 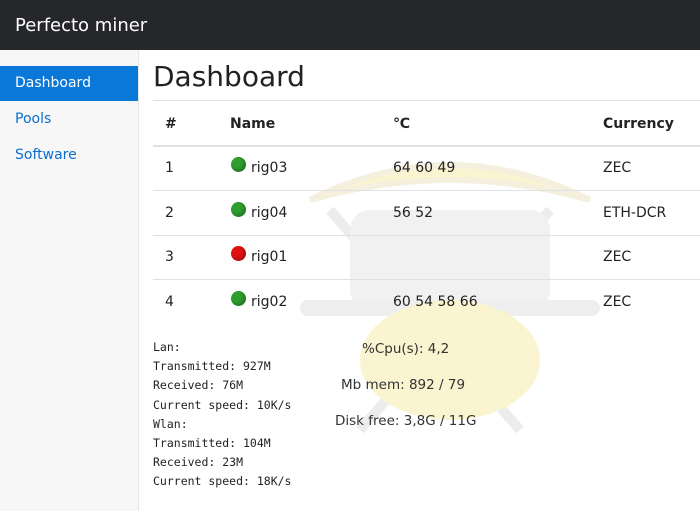 I want to click on network-stat: Current speed: 18K/s, so click(x=222, y=481).